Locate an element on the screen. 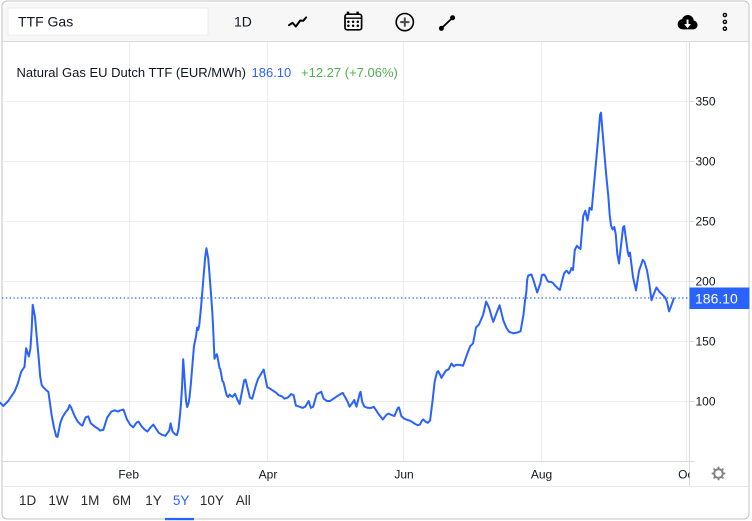 The height and width of the screenshot is (521, 752). svg-text: 350 is located at coordinates (706, 102).